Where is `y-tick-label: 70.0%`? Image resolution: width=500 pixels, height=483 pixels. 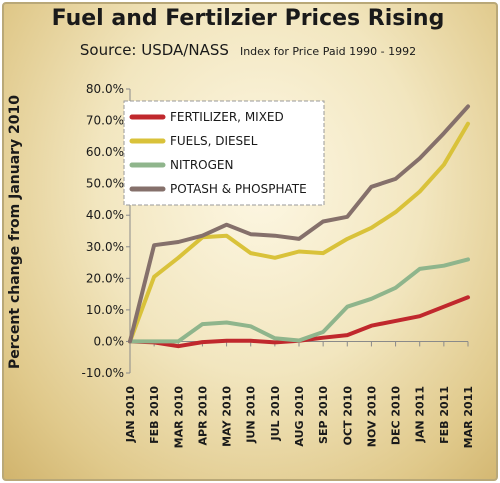 y-tick-label: 70.0% is located at coordinates (105, 121).